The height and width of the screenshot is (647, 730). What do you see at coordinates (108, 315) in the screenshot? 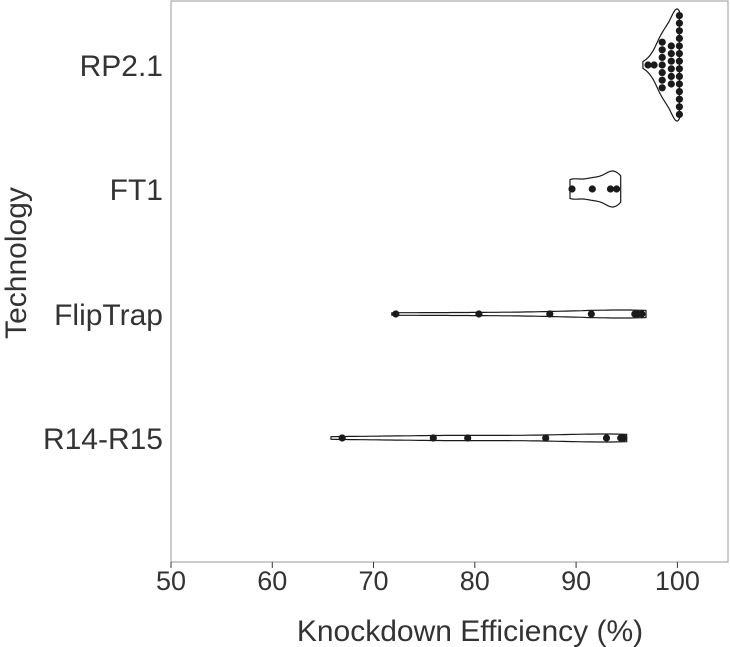
I see `category-label: FlipTrap` at bounding box center [108, 315].